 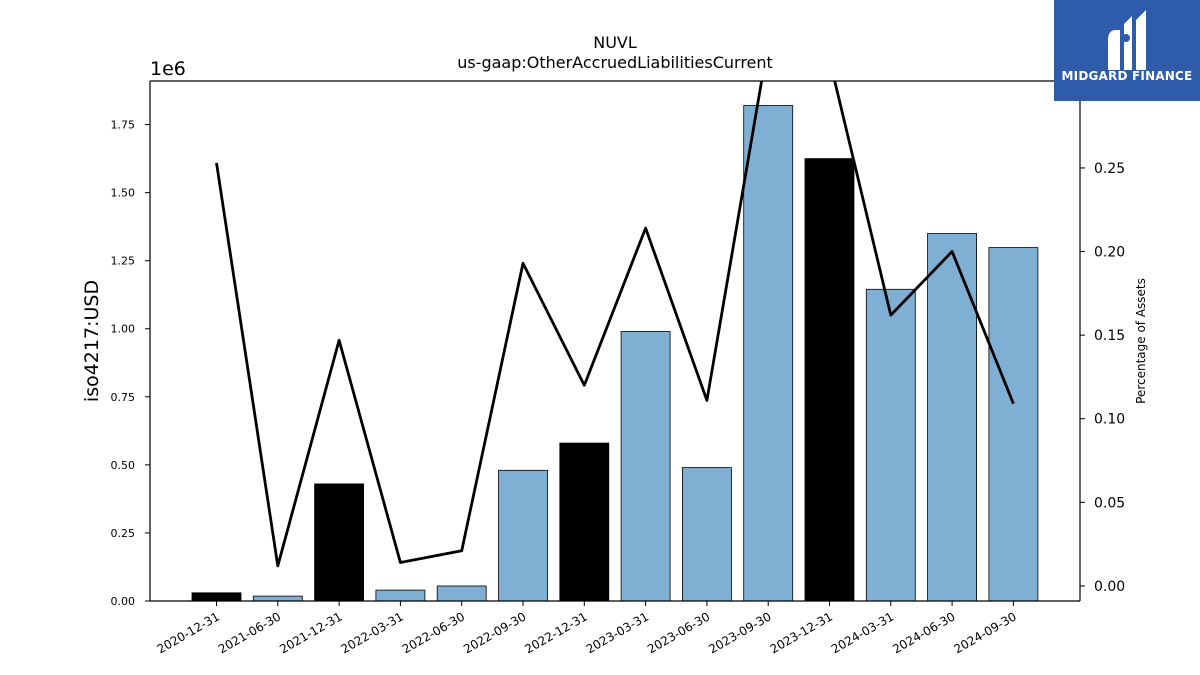 I want to click on x-tick-label: 2022-12-31, so click(x=555, y=632).